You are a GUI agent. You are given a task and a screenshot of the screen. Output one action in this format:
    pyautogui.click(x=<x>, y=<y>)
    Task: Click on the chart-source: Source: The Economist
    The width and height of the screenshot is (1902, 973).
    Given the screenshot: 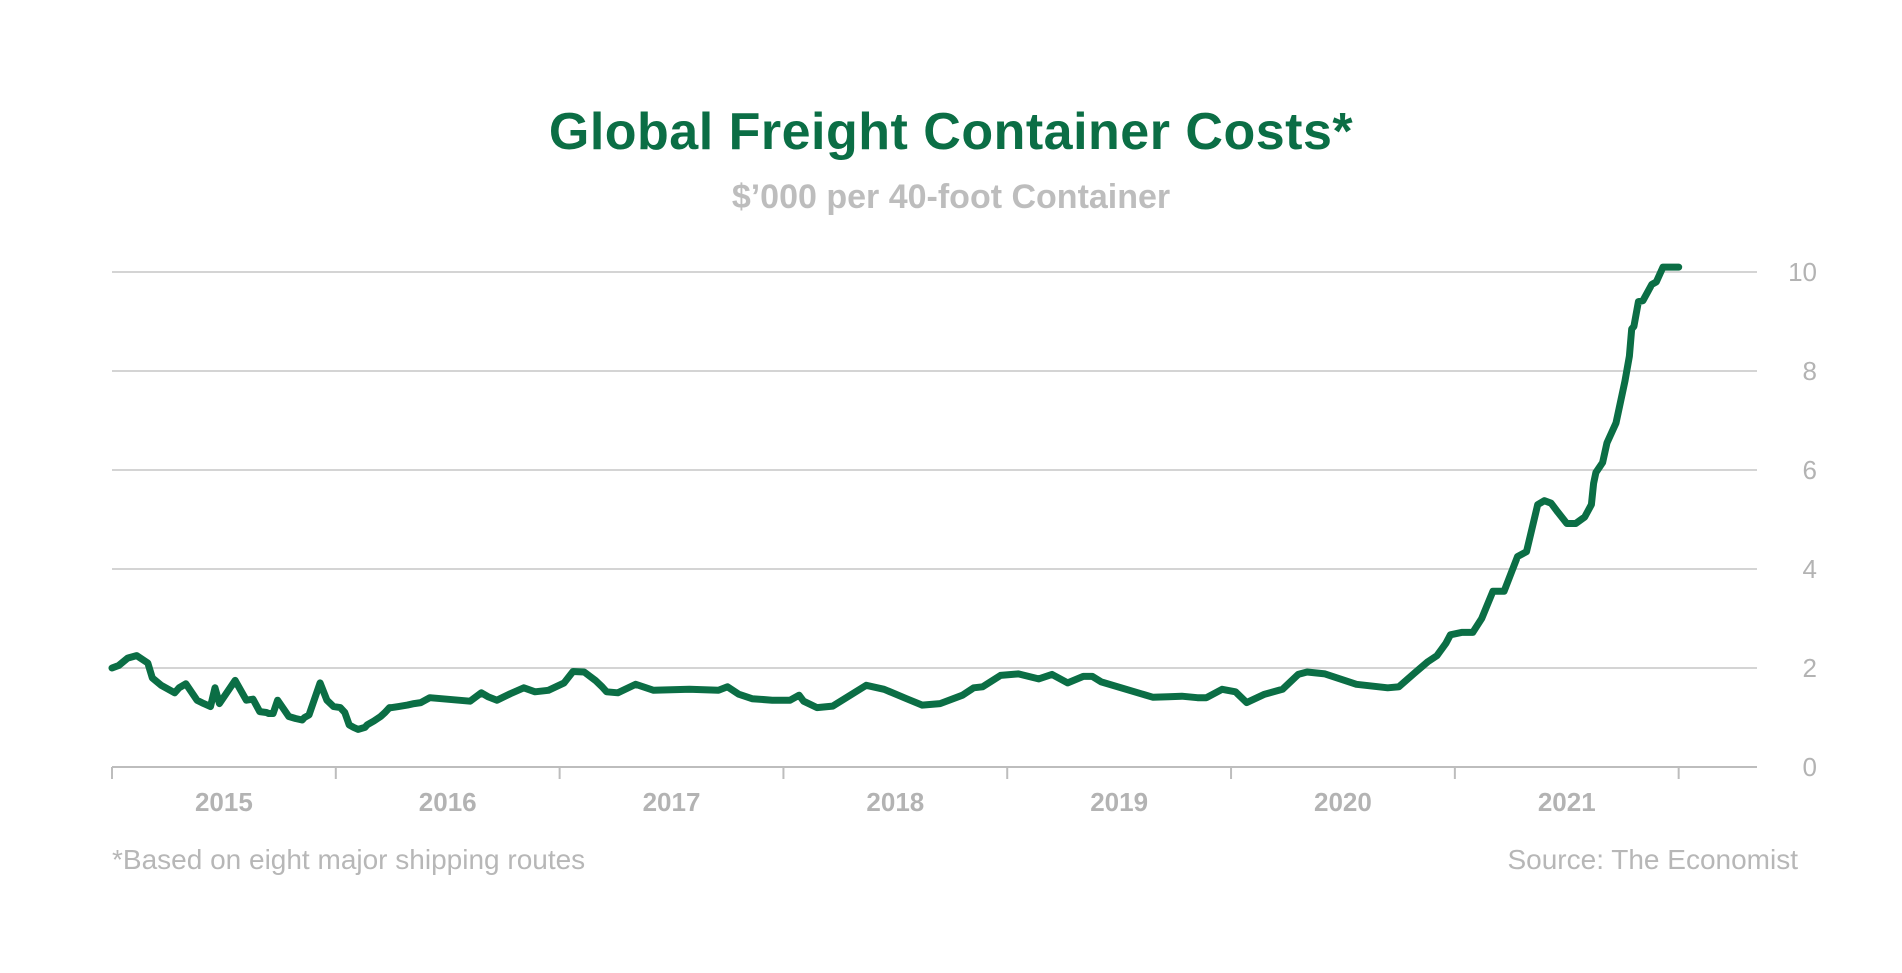 What is the action you would take?
    pyautogui.click(x=1652, y=859)
    